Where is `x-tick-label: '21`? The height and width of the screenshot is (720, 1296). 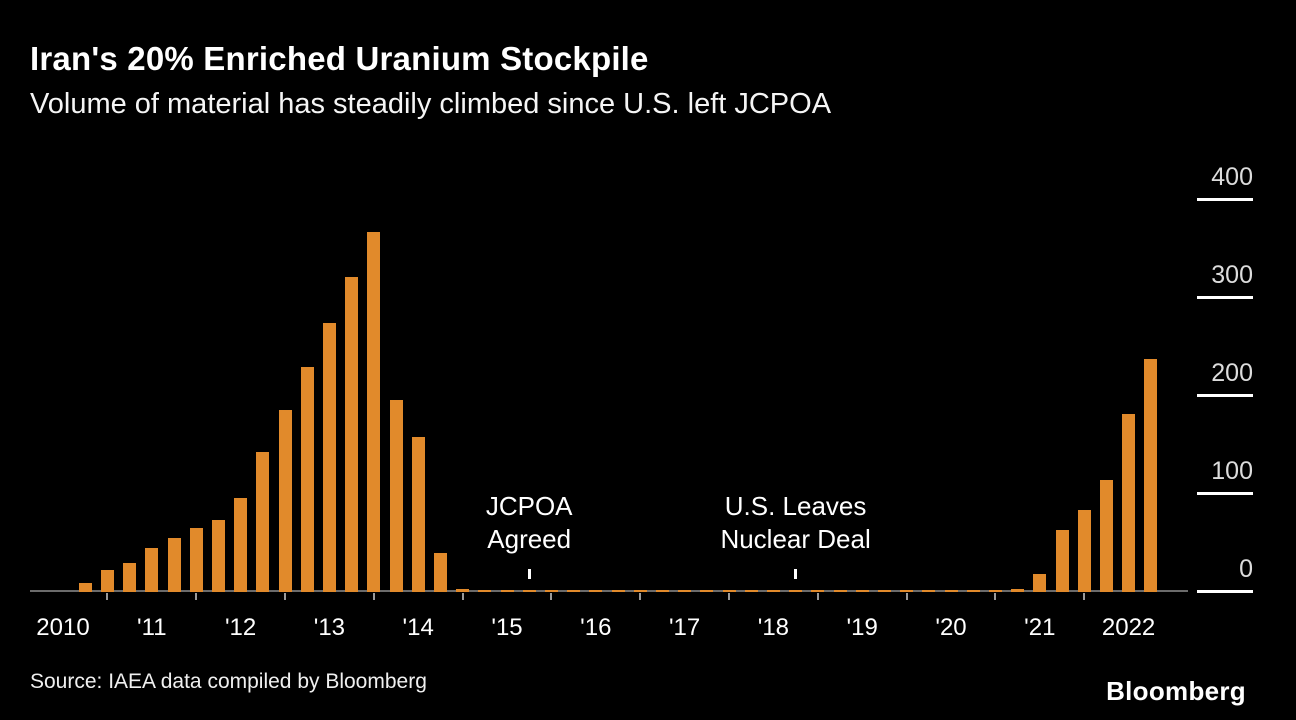 x-tick-label: '21 is located at coordinates (1040, 627).